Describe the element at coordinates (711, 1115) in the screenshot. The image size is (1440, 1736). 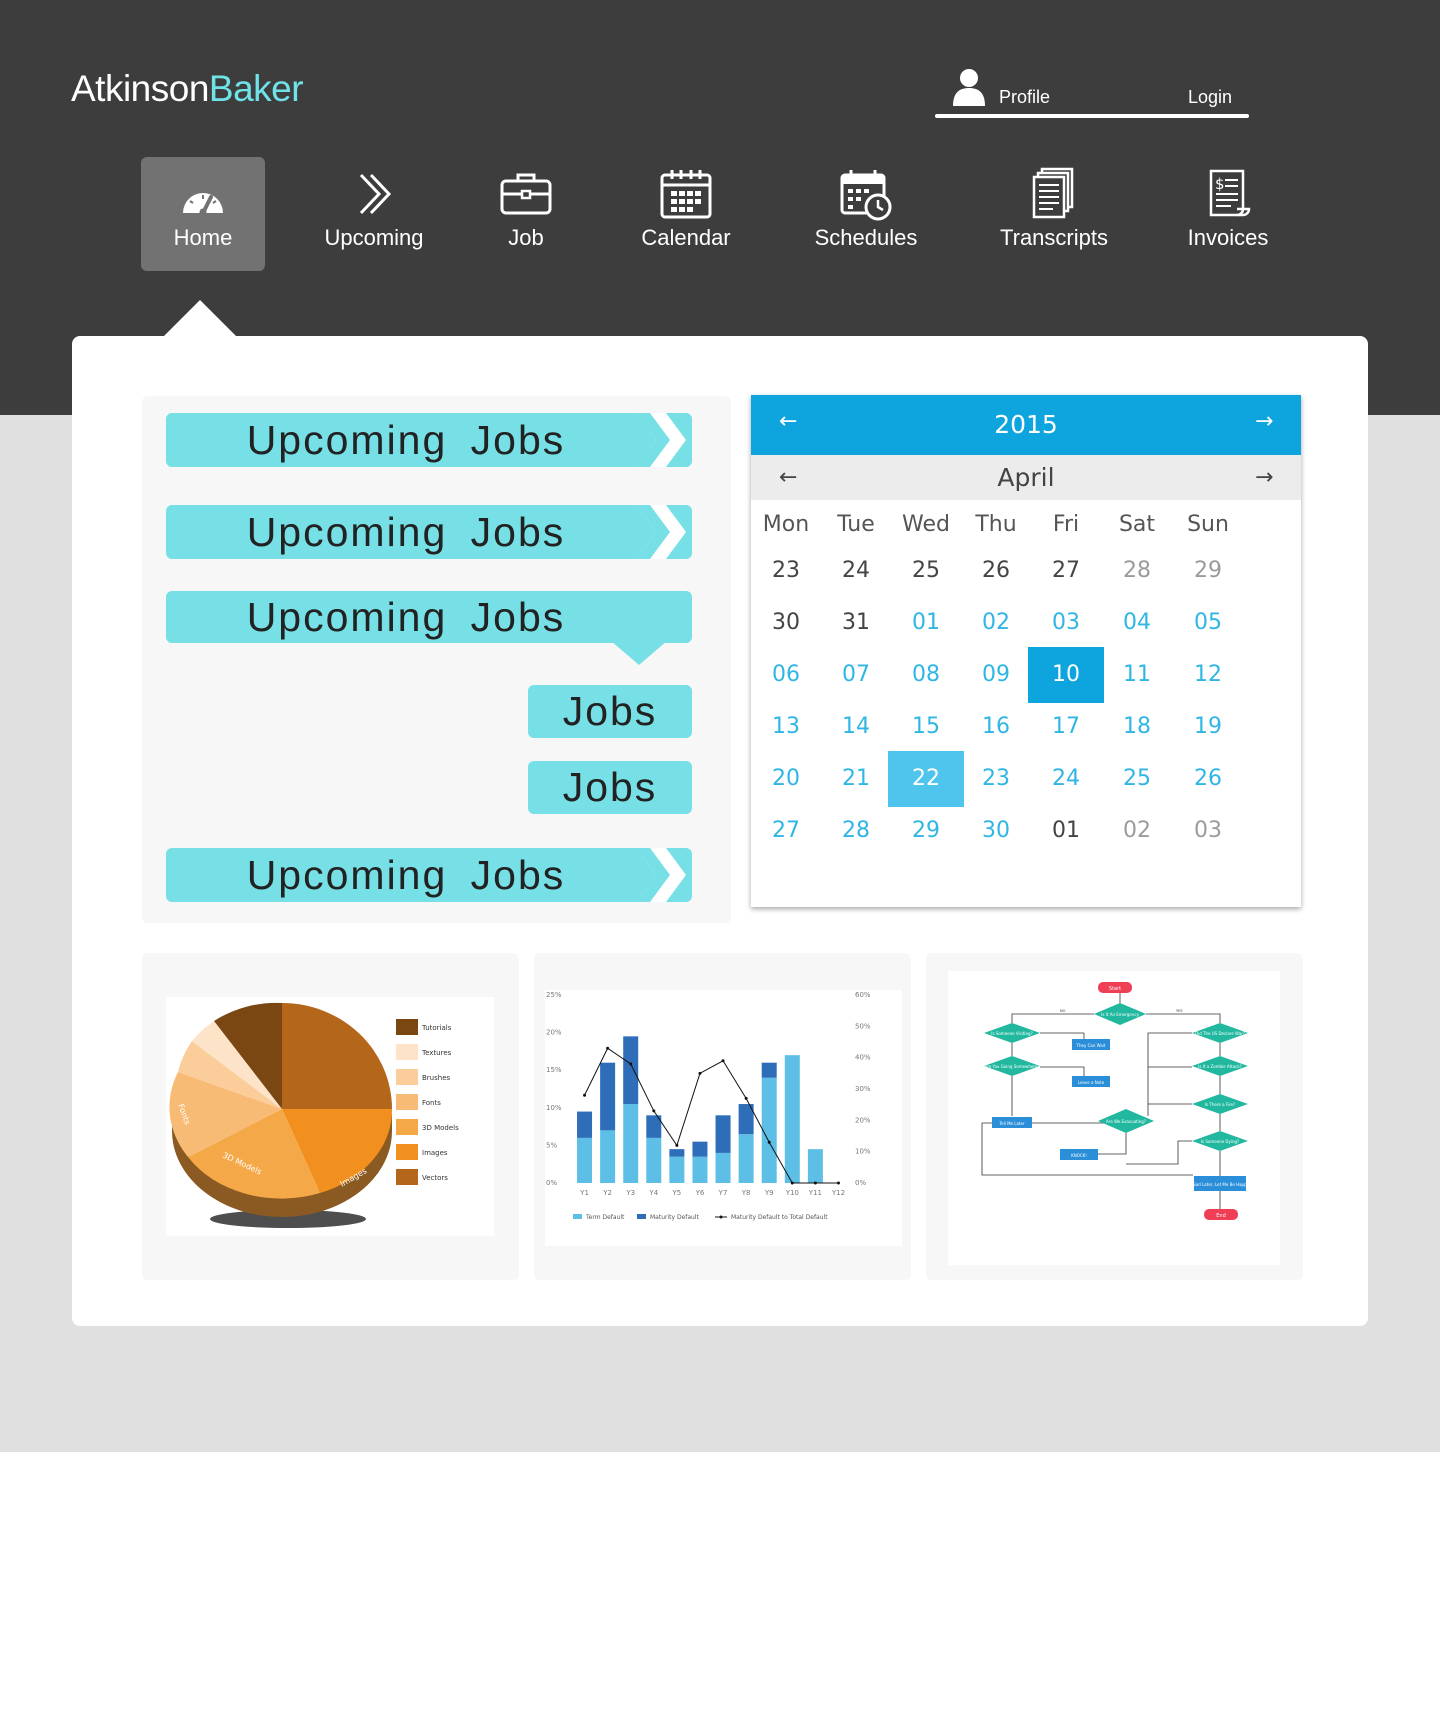
I see `series-line-maturity-ratio` at that location.